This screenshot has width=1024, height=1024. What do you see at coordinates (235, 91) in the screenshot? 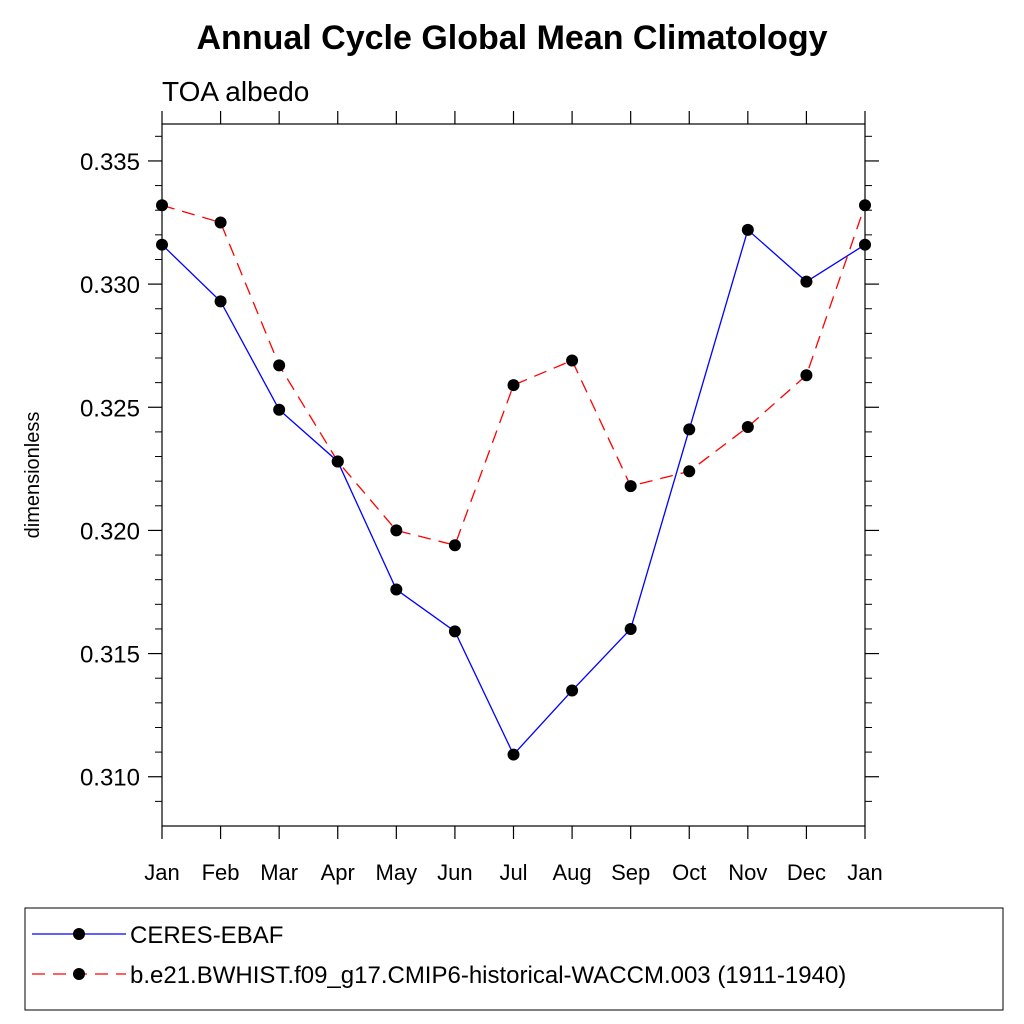
I see `chart-subtitle: TOA albedo` at bounding box center [235, 91].